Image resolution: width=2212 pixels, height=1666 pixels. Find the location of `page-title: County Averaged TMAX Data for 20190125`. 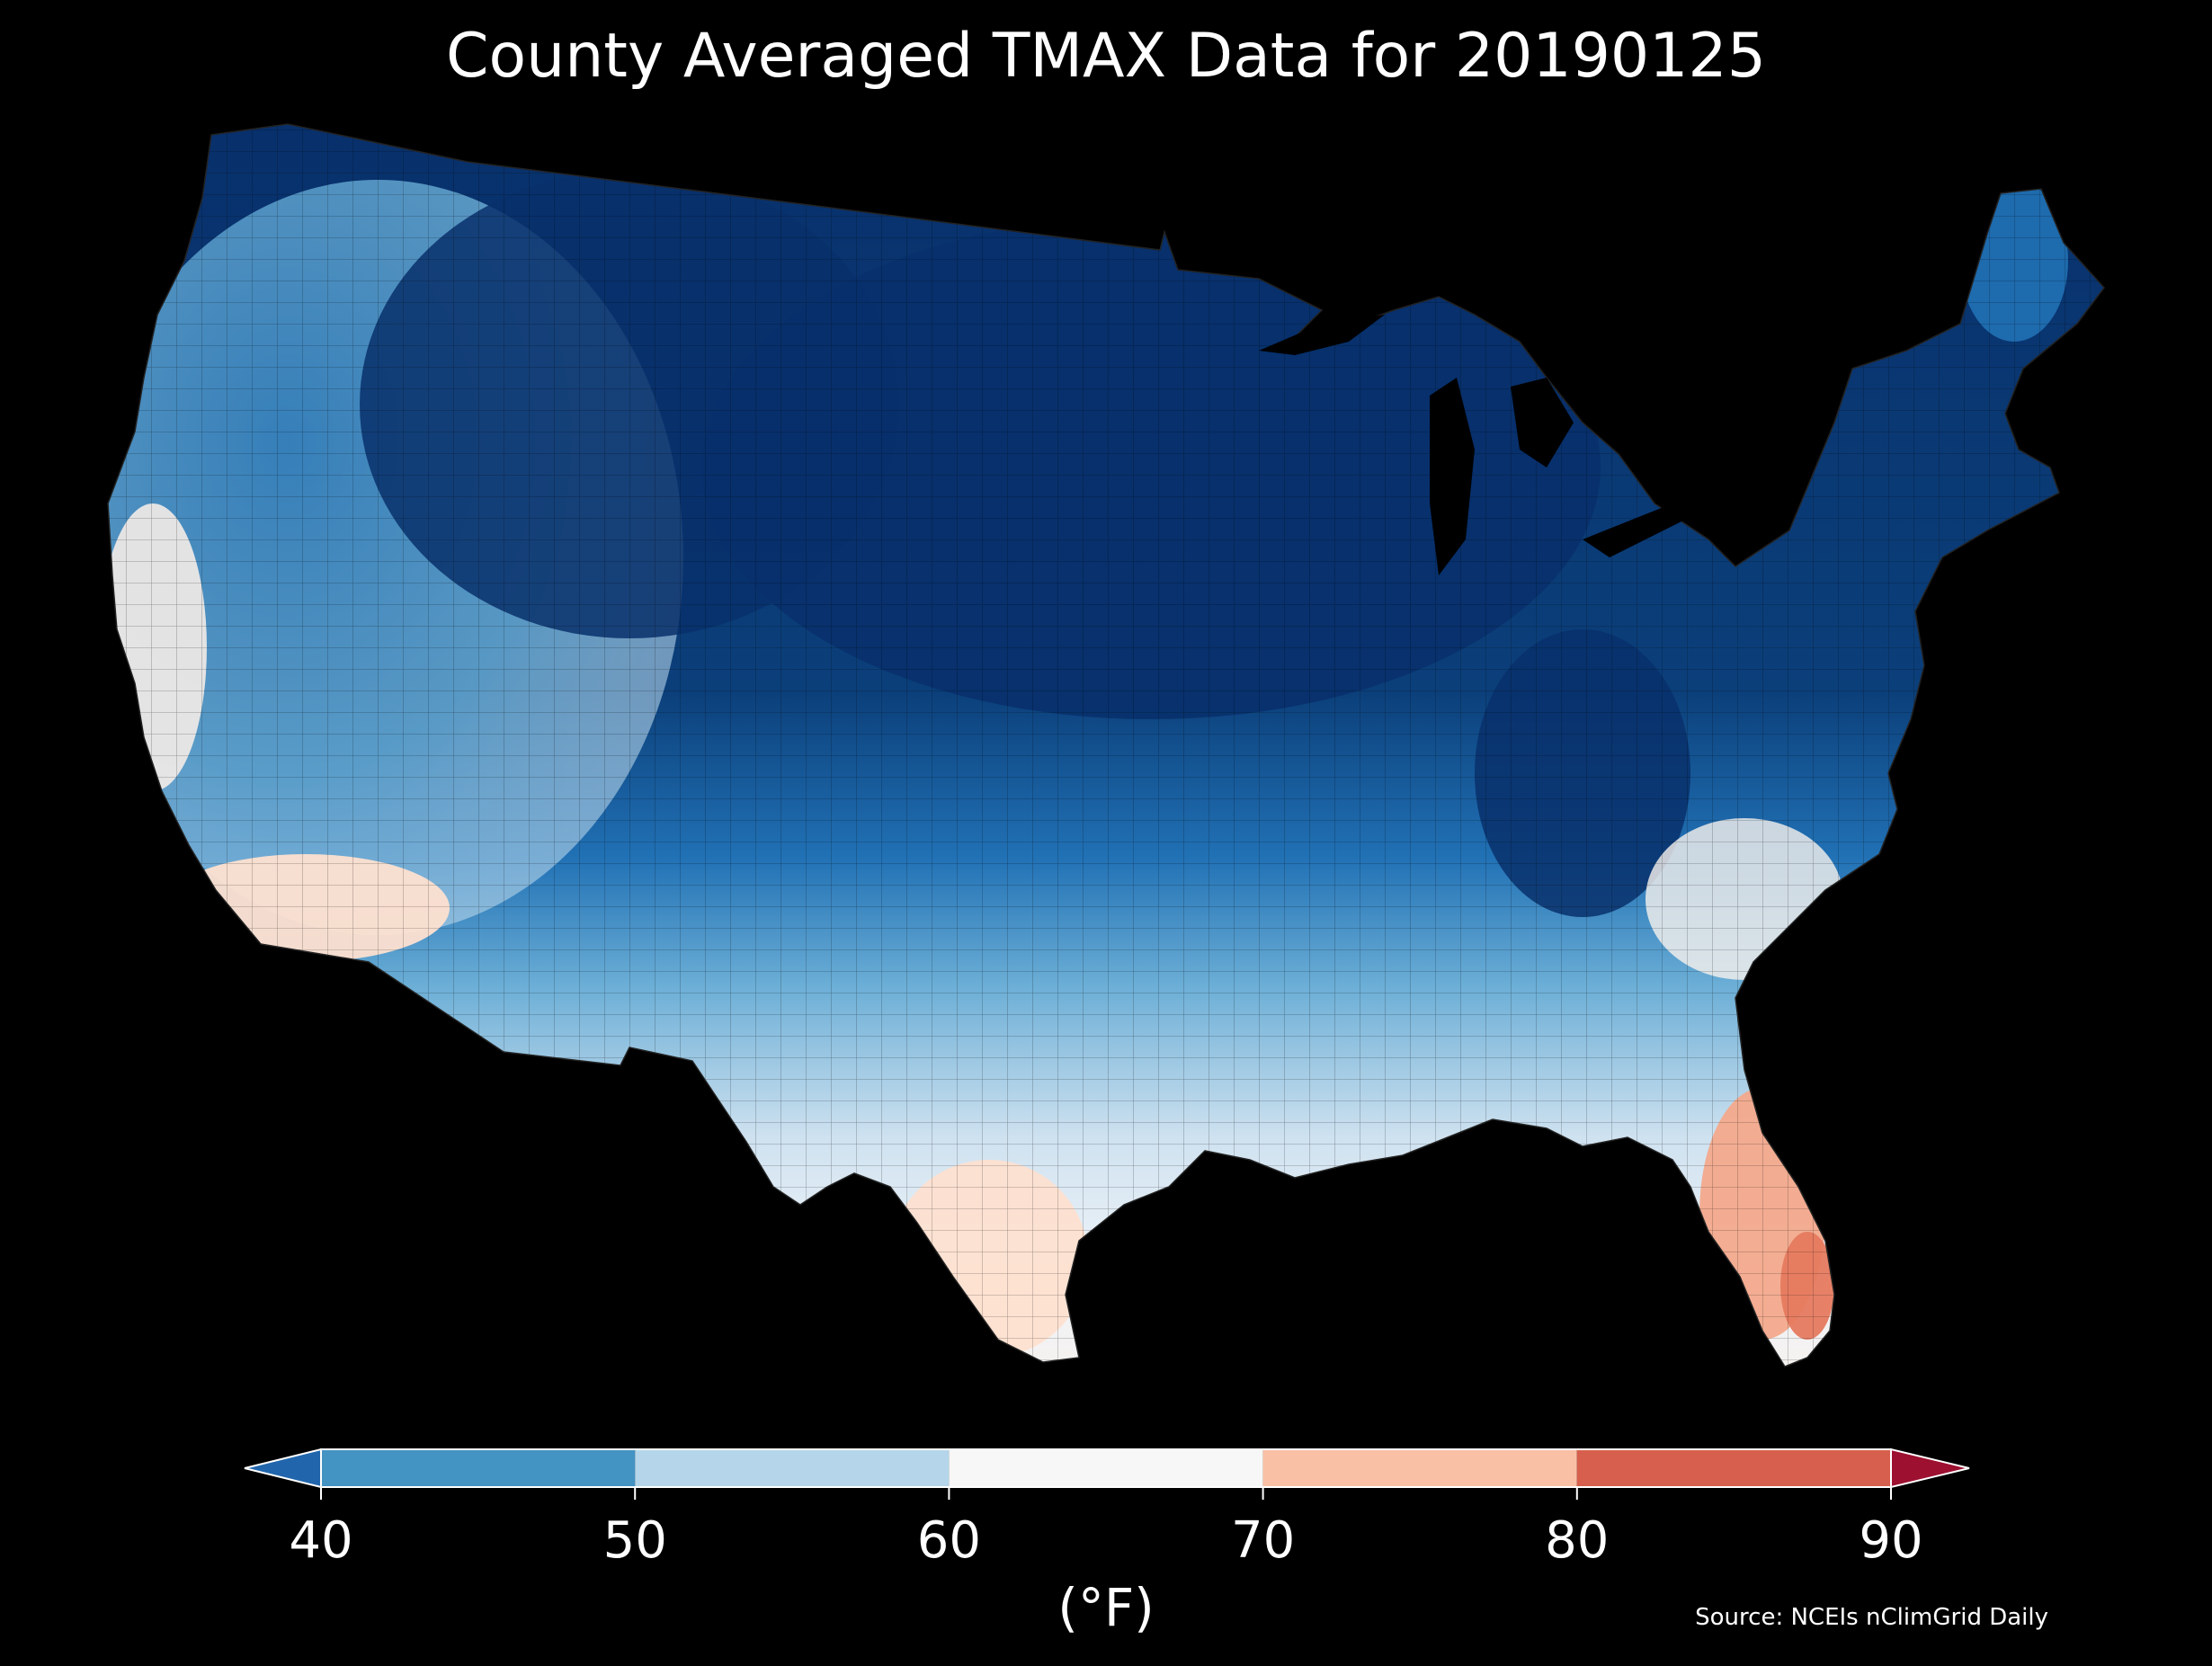

page-title: County Averaged TMAX Data for 20190125 is located at coordinates (1106, 56).